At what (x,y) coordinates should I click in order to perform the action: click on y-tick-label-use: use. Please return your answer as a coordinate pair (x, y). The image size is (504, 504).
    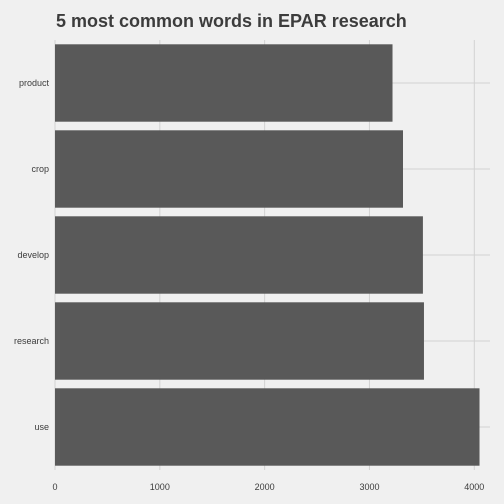
    Looking at the image, I should click on (41, 427).